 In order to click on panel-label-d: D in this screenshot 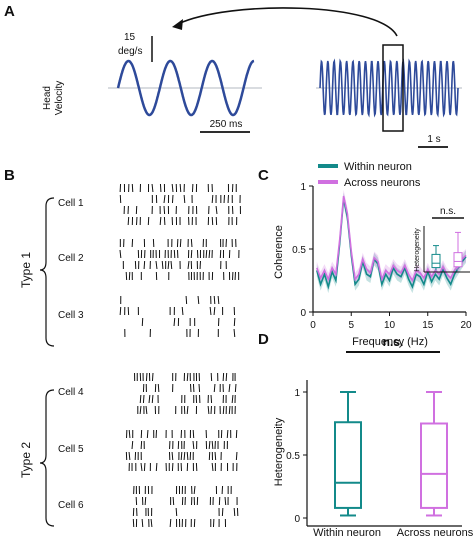, I will do `click(263, 339)`.